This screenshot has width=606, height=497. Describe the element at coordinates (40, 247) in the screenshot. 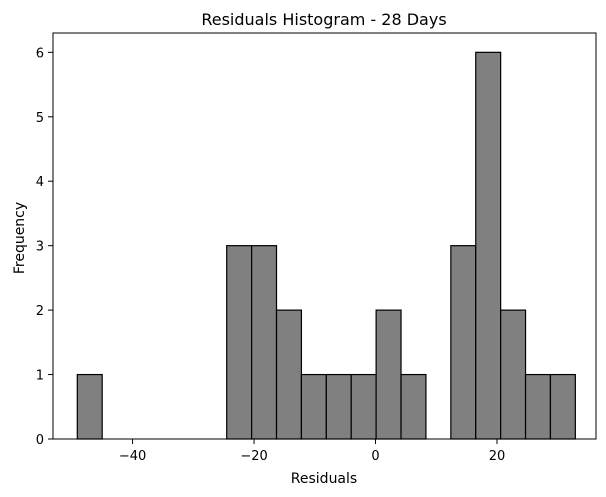

I see `y-tick-label: 3` at that location.